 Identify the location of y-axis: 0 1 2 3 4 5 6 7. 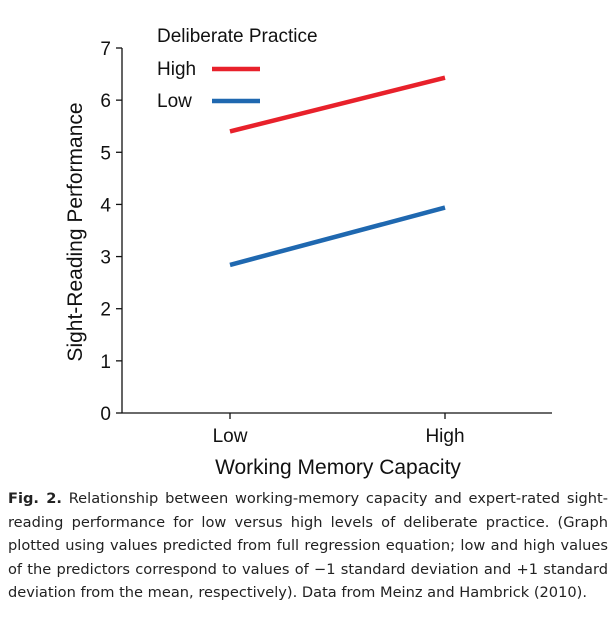
(111, 232).